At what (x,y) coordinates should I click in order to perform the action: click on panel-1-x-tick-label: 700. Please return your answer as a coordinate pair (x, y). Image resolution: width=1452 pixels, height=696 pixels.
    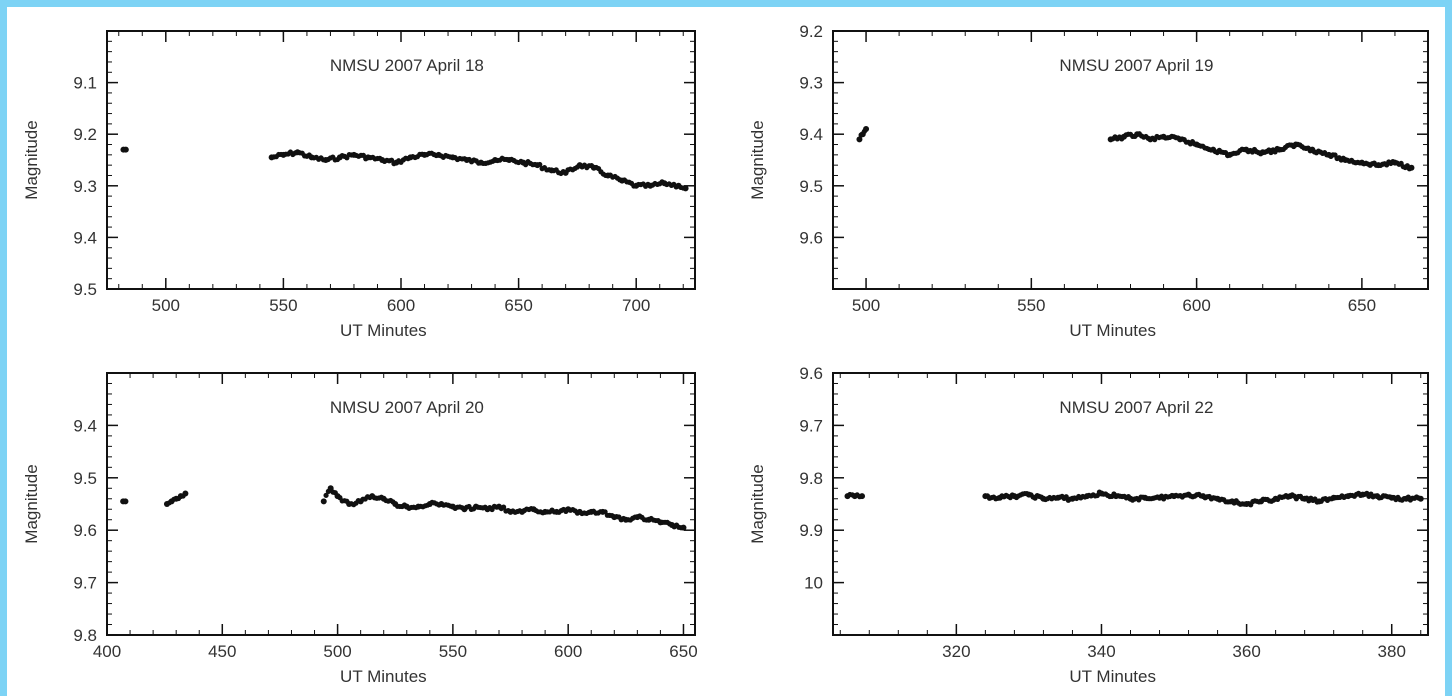
    Looking at the image, I should click on (636, 305).